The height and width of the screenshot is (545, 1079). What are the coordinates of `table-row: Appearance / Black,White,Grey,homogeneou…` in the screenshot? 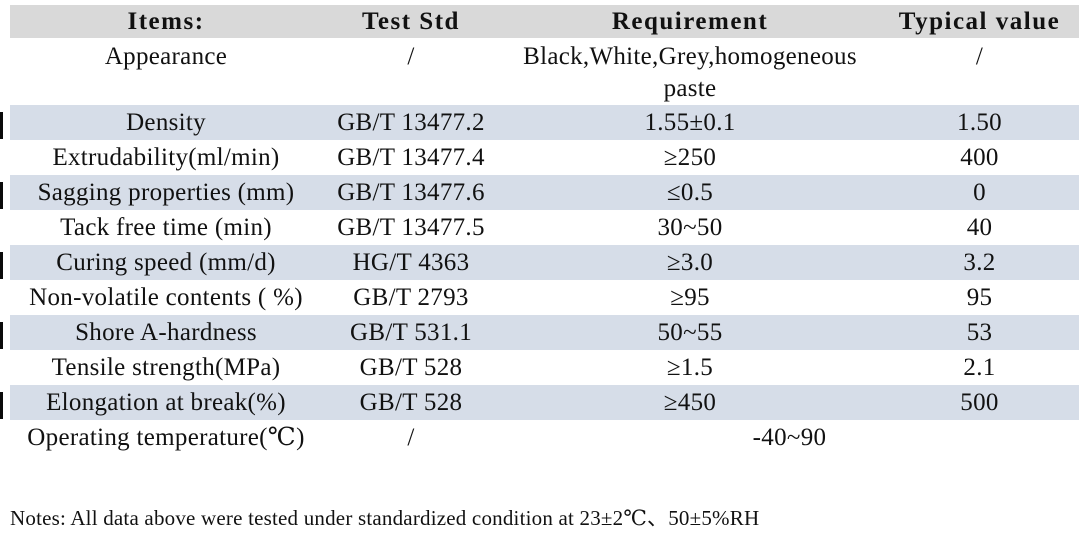 It's located at (544, 71).